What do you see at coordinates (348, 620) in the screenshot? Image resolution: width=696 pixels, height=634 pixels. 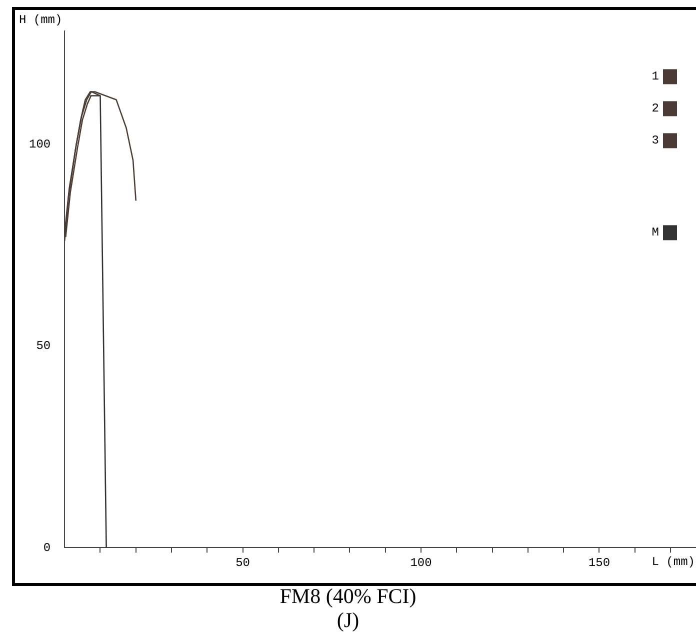 I see `text: (J)` at bounding box center [348, 620].